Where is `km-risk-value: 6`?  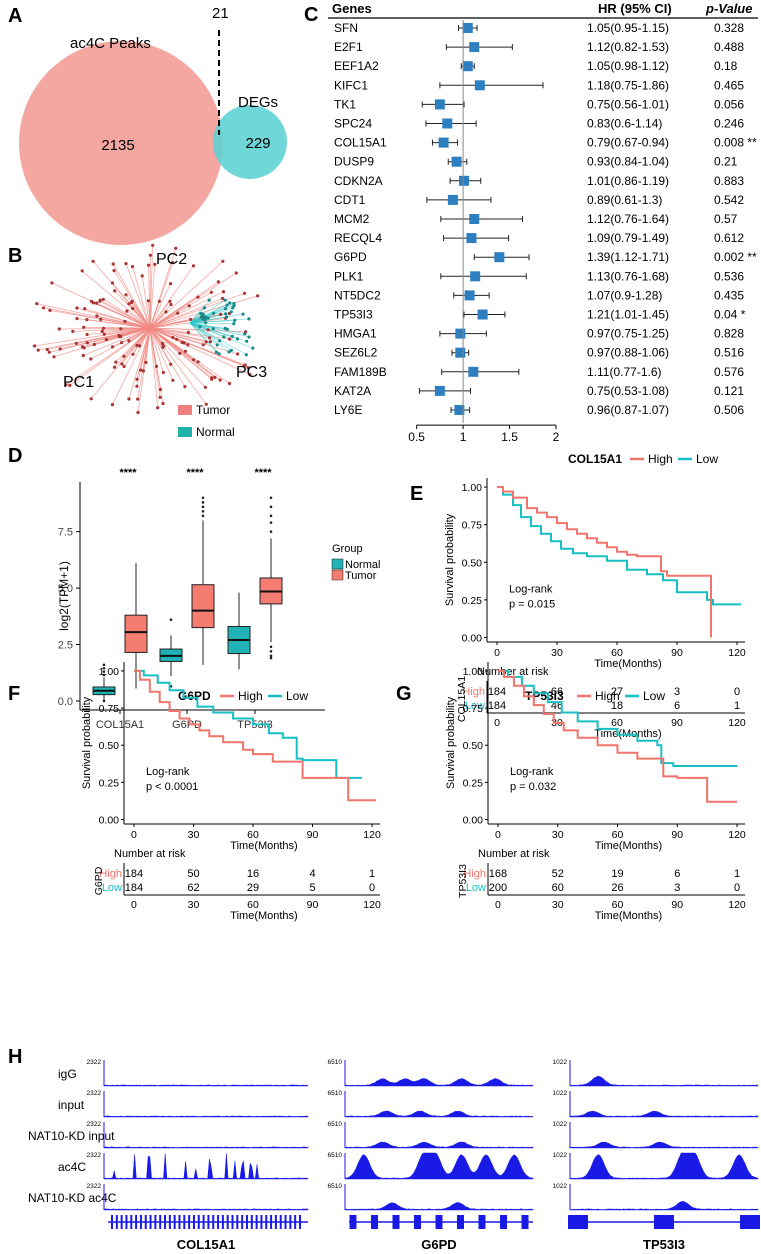
km-risk-value: 6 is located at coordinates (677, 874).